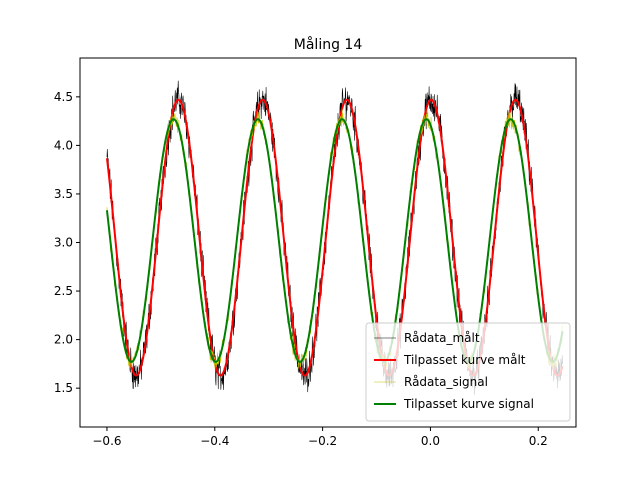  I want to click on y-tick-label: 3.0, so click(63, 243).